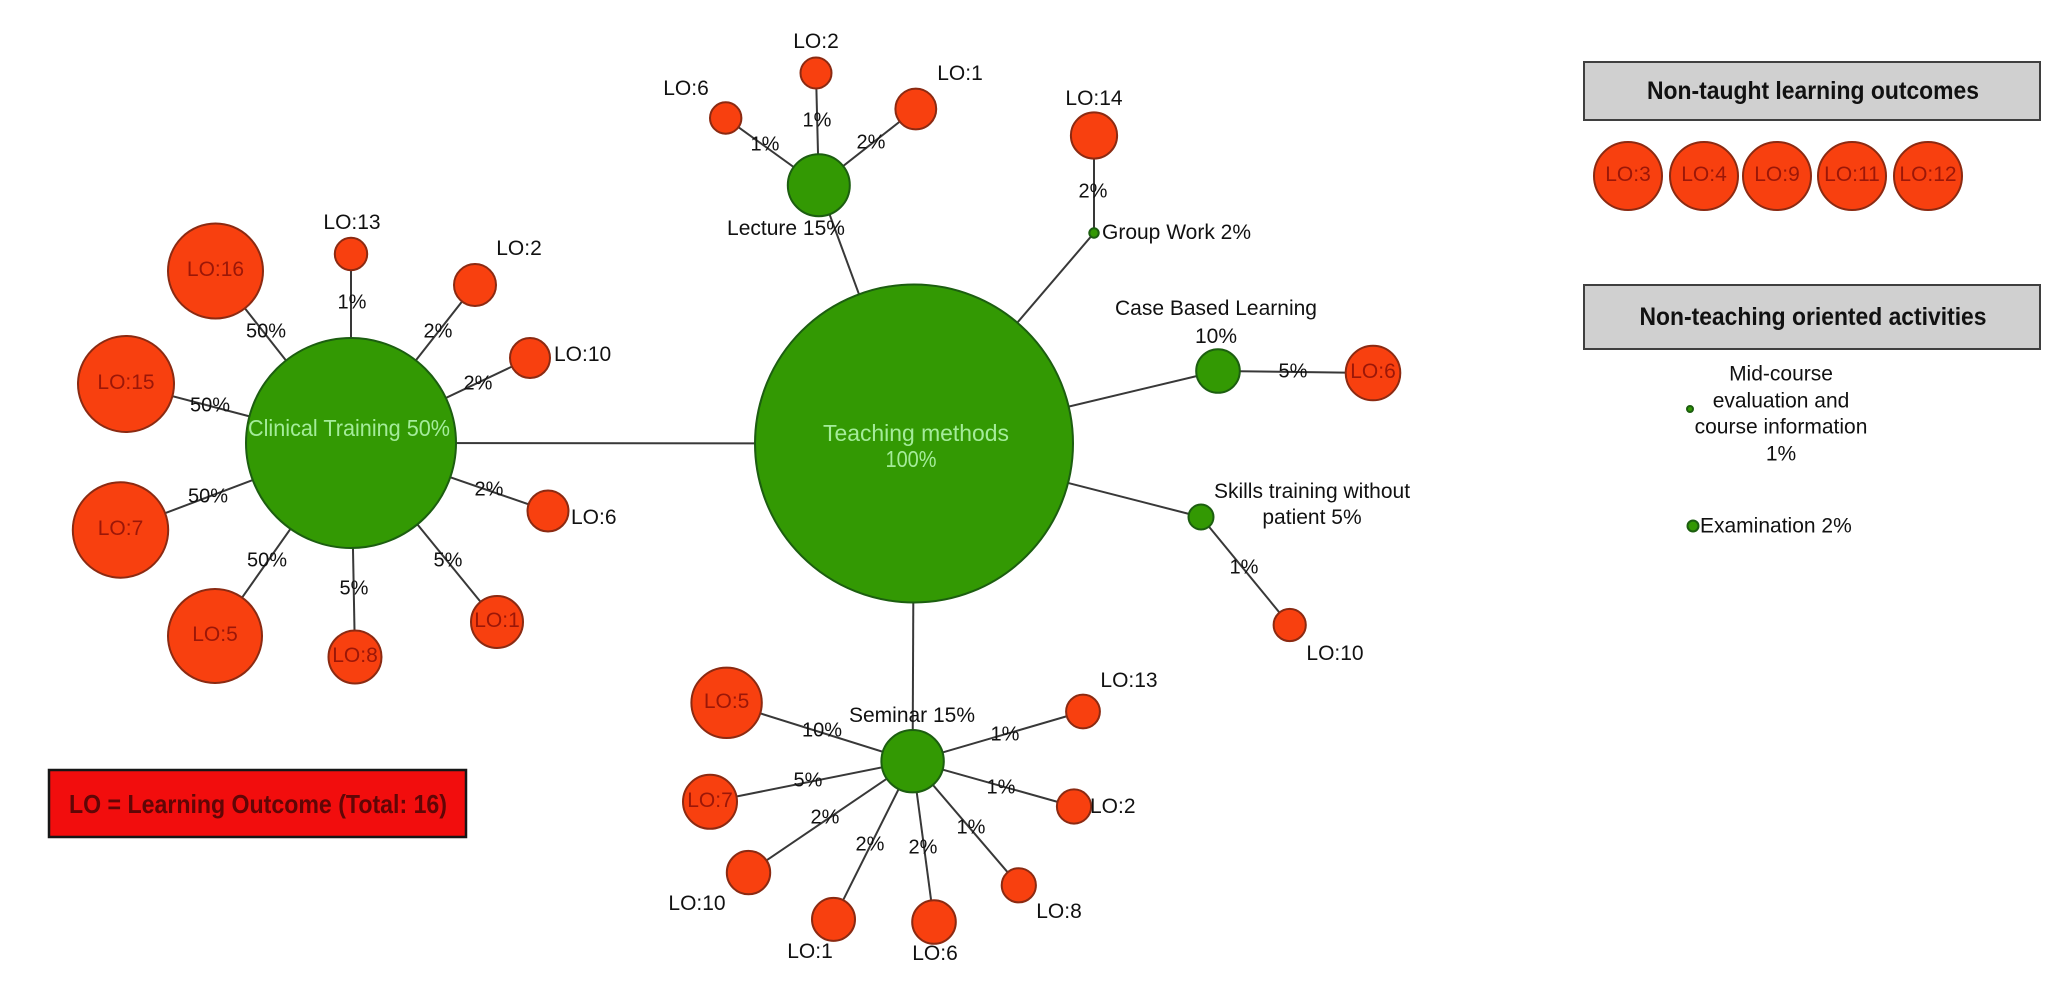 Image resolution: width=2059 pixels, height=1001 pixels. I want to click on svg-text: Non-taught learning outcomes, so click(1813, 91).